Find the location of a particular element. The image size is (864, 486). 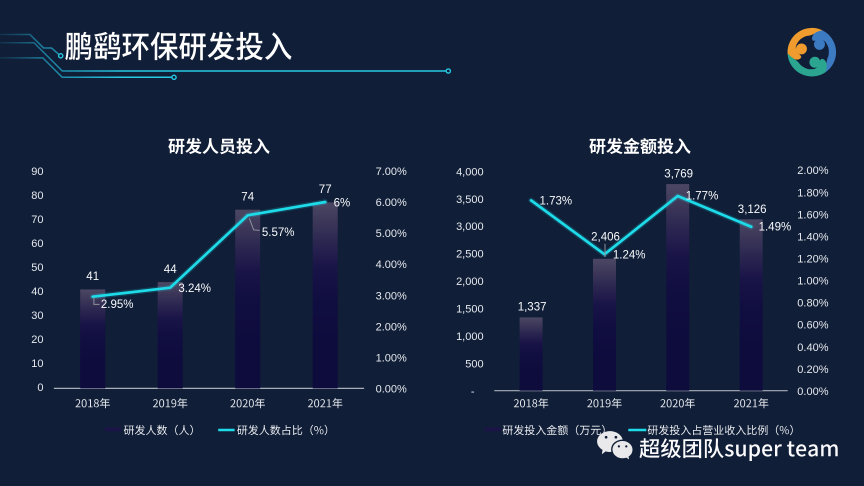

svg-text: 10 is located at coordinates (37, 364).